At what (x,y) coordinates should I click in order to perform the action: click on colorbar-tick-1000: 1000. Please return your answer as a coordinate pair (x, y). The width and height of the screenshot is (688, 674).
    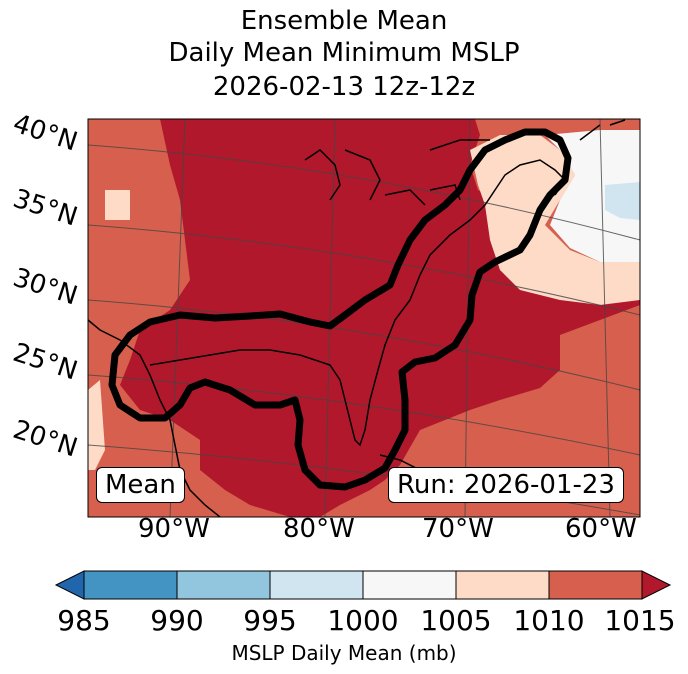
    Looking at the image, I should click on (363, 620).